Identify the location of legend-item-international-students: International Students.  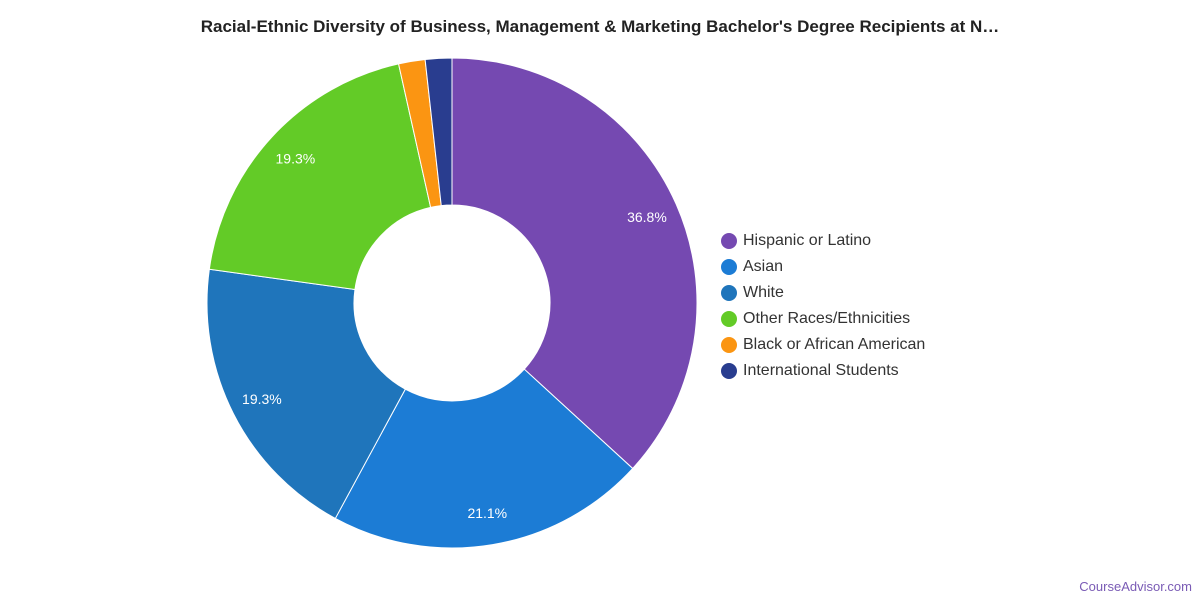
(823, 371).